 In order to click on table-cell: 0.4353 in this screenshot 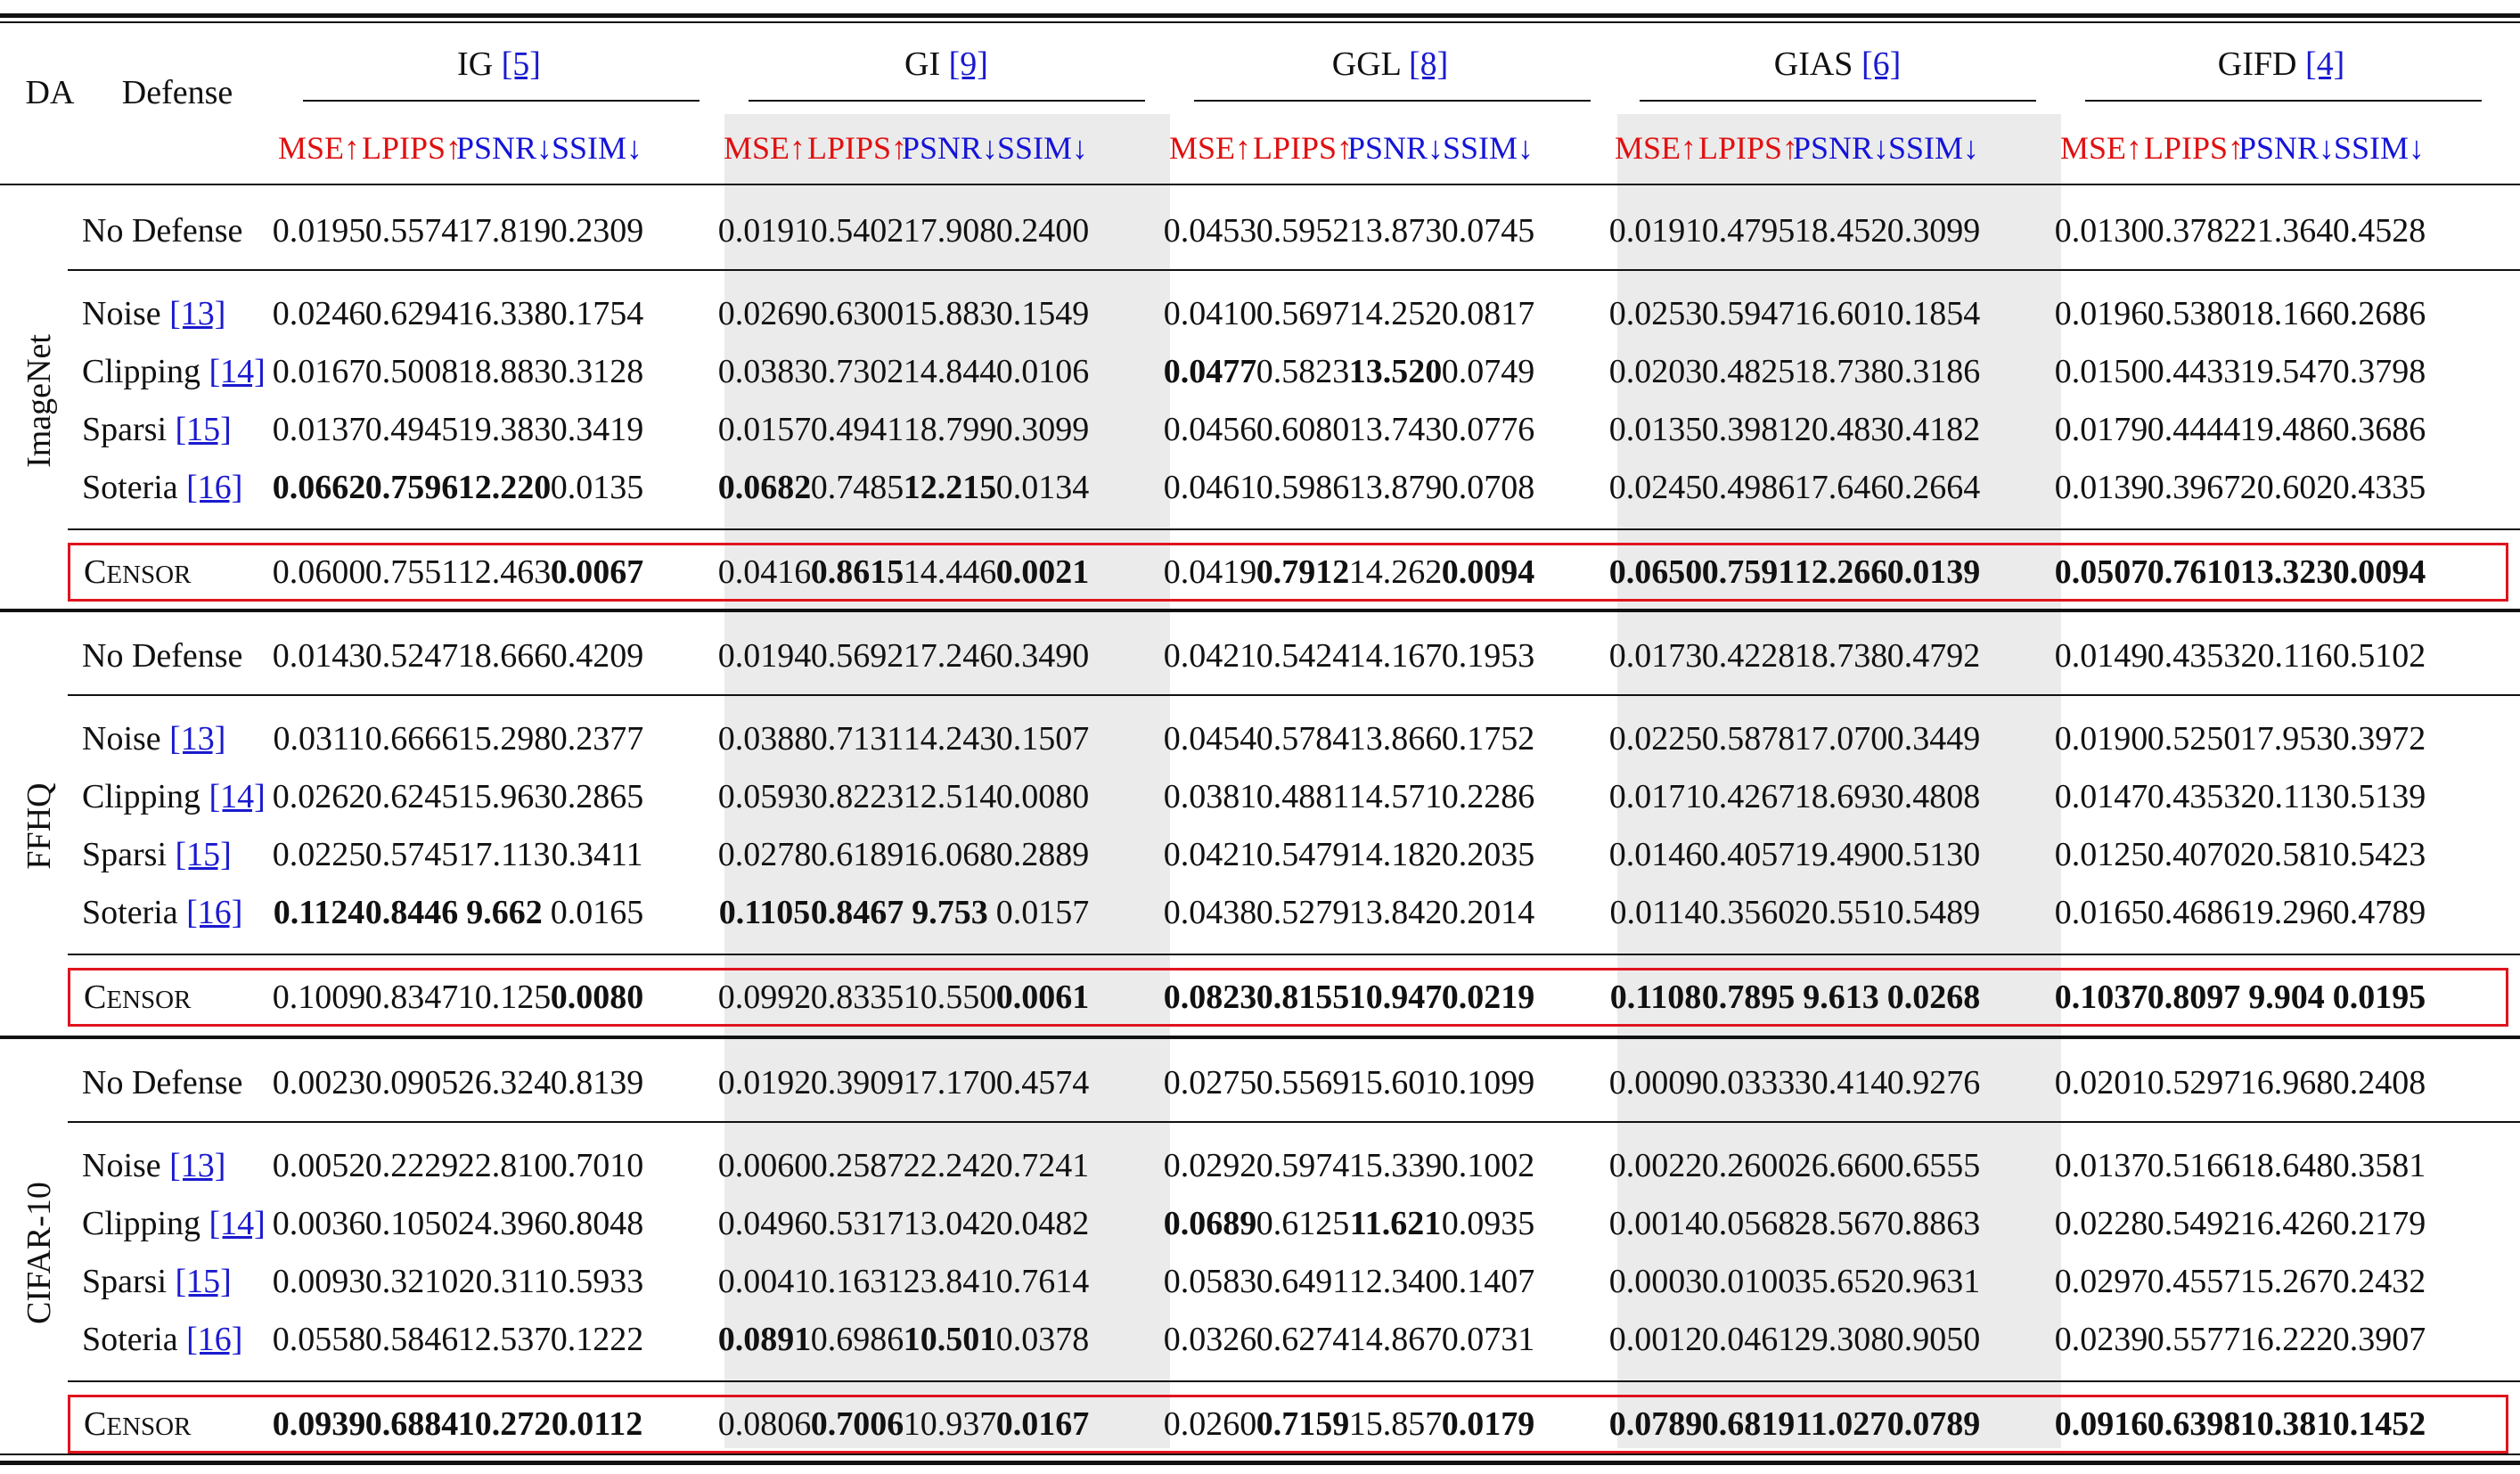, I will do `click(2194, 656)`.